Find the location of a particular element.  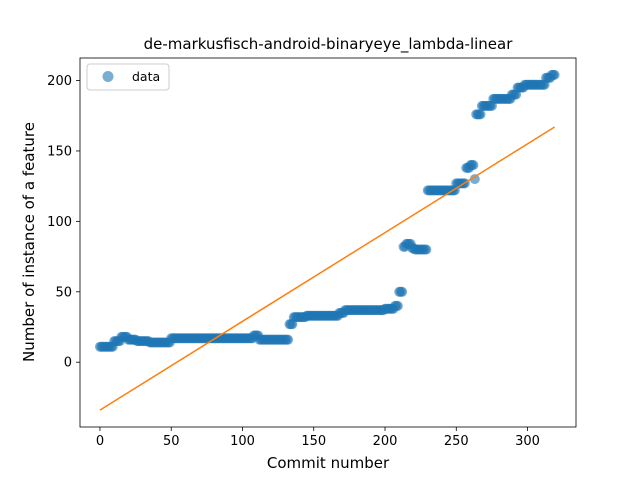

x-tick-label: 200 is located at coordinates (385, 441).